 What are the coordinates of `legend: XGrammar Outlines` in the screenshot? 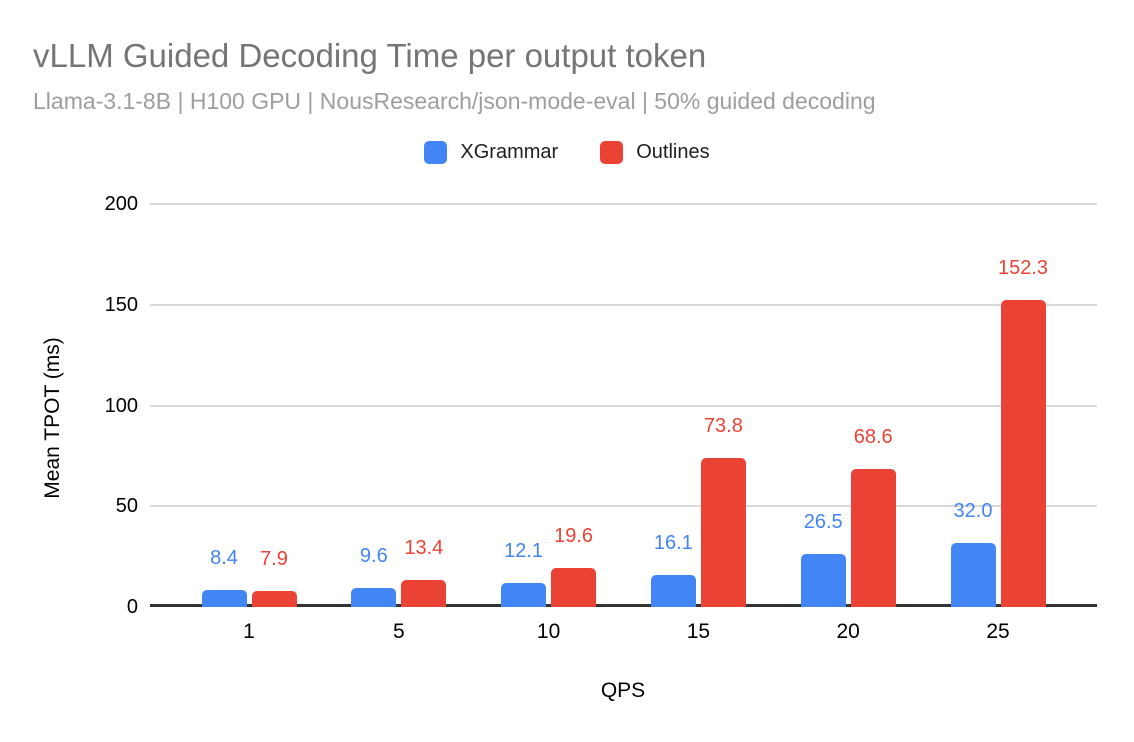 It's located at (567, 152).